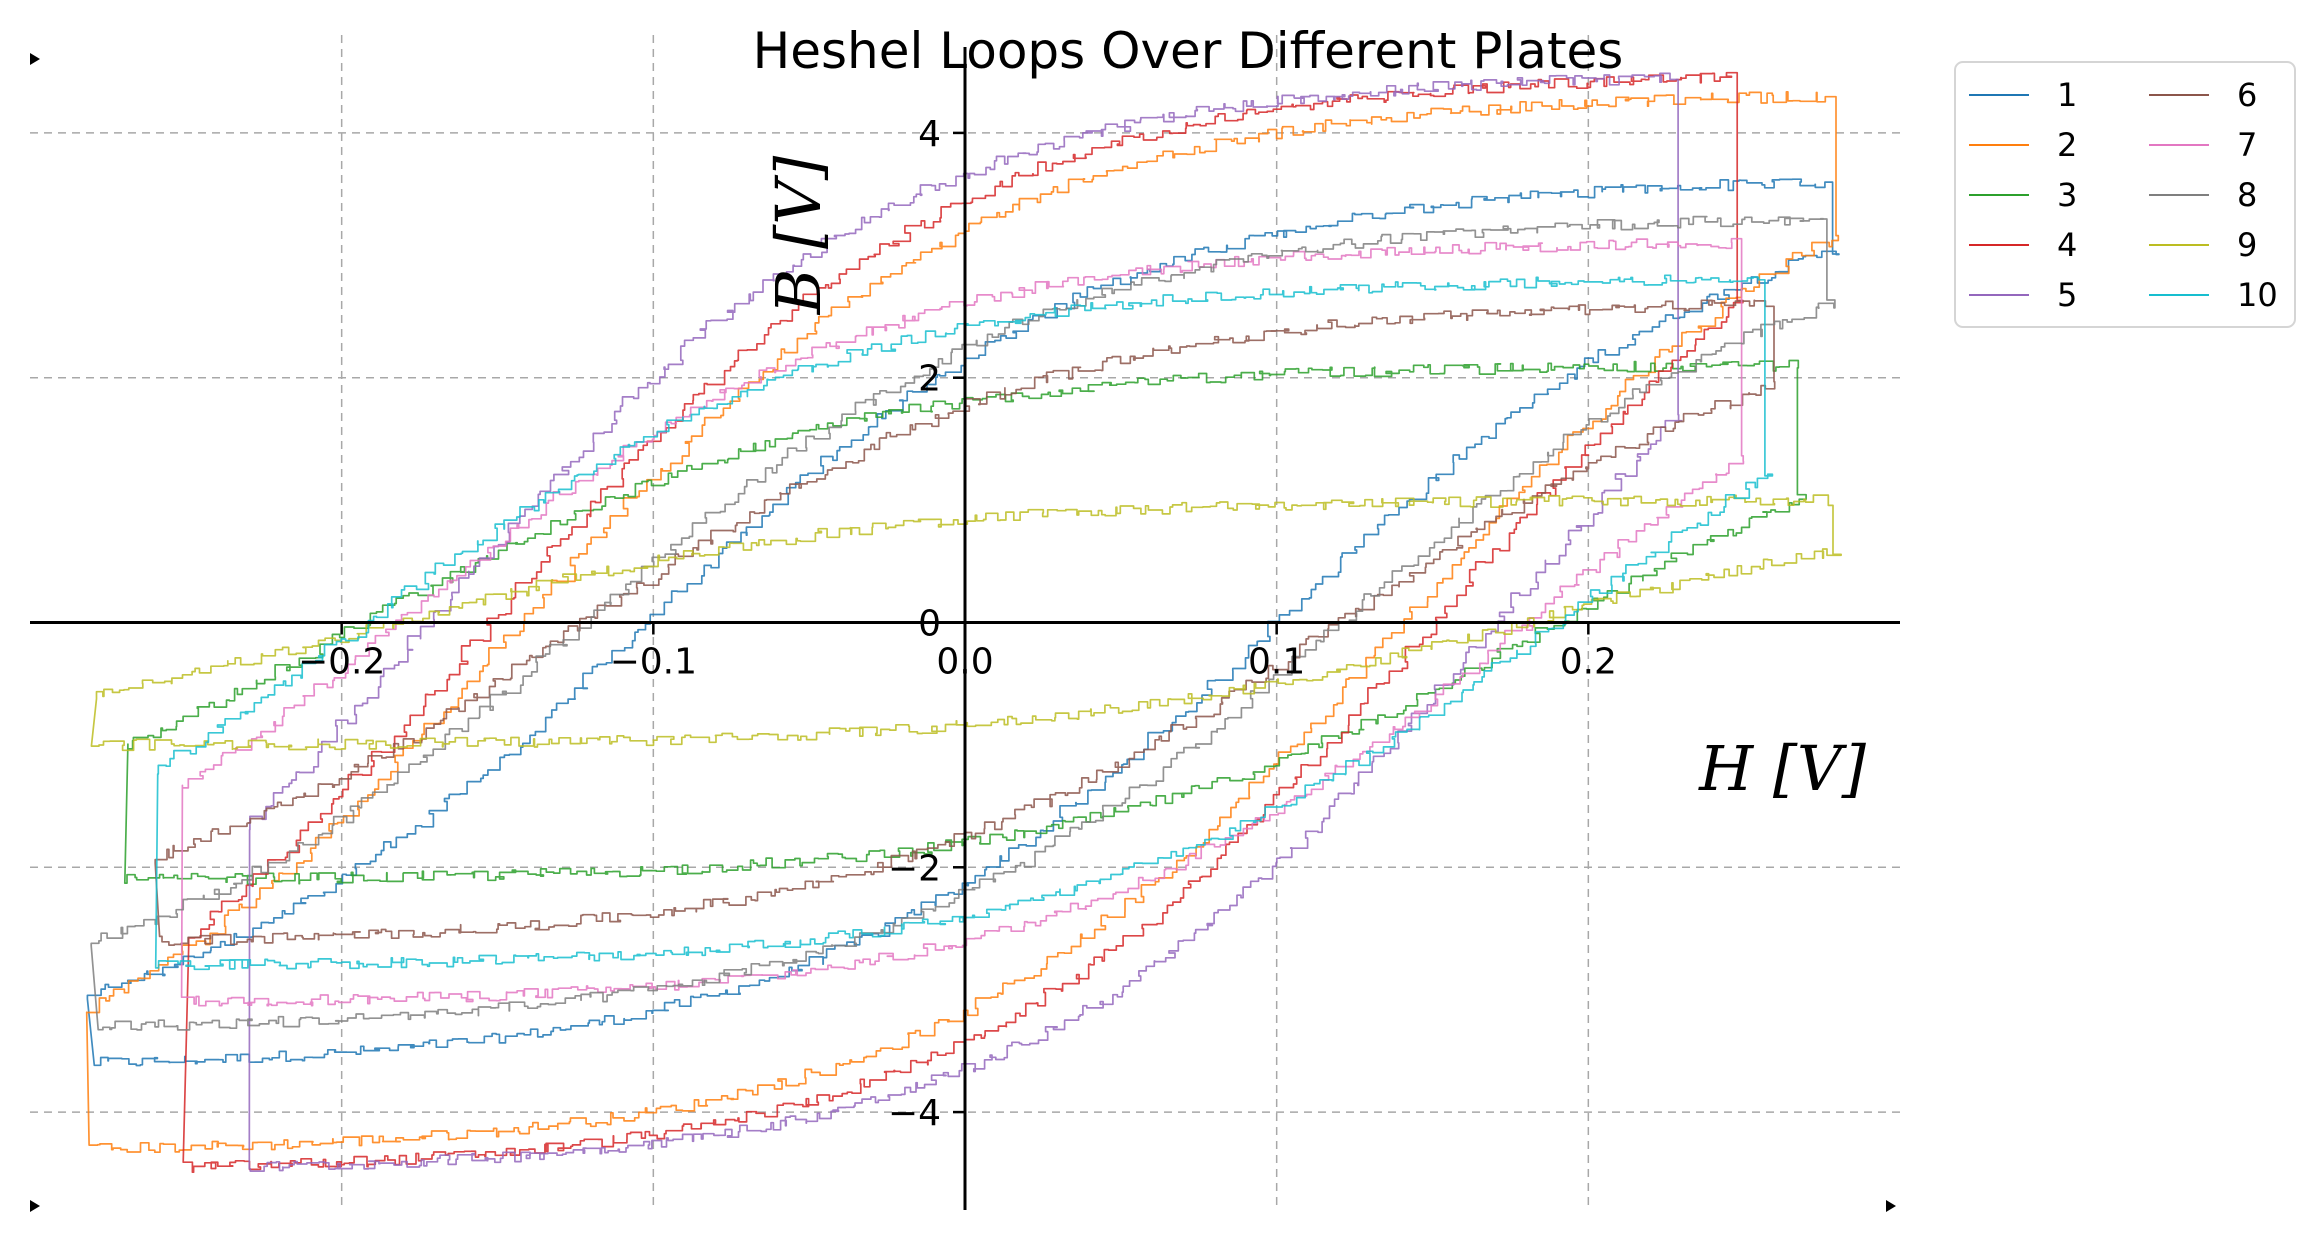  What do you see at coordinates (1588, 662) in the screenshot?
I see `x-tick-label: 0.2` at bounding box center [1588, 662].